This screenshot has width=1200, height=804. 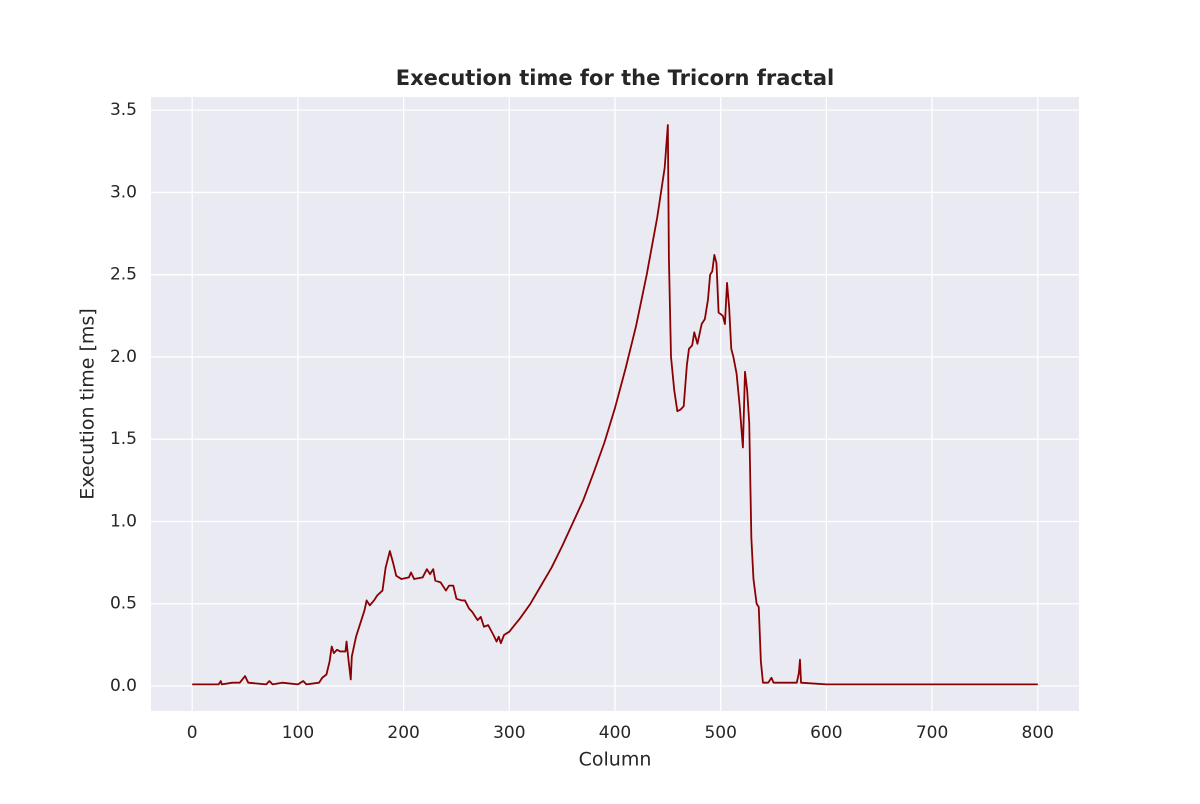 What do you see at coordinates (123, 686) in the screenshot?
I see `y-tick-label: 0.0` at bounding box center [123, 686].